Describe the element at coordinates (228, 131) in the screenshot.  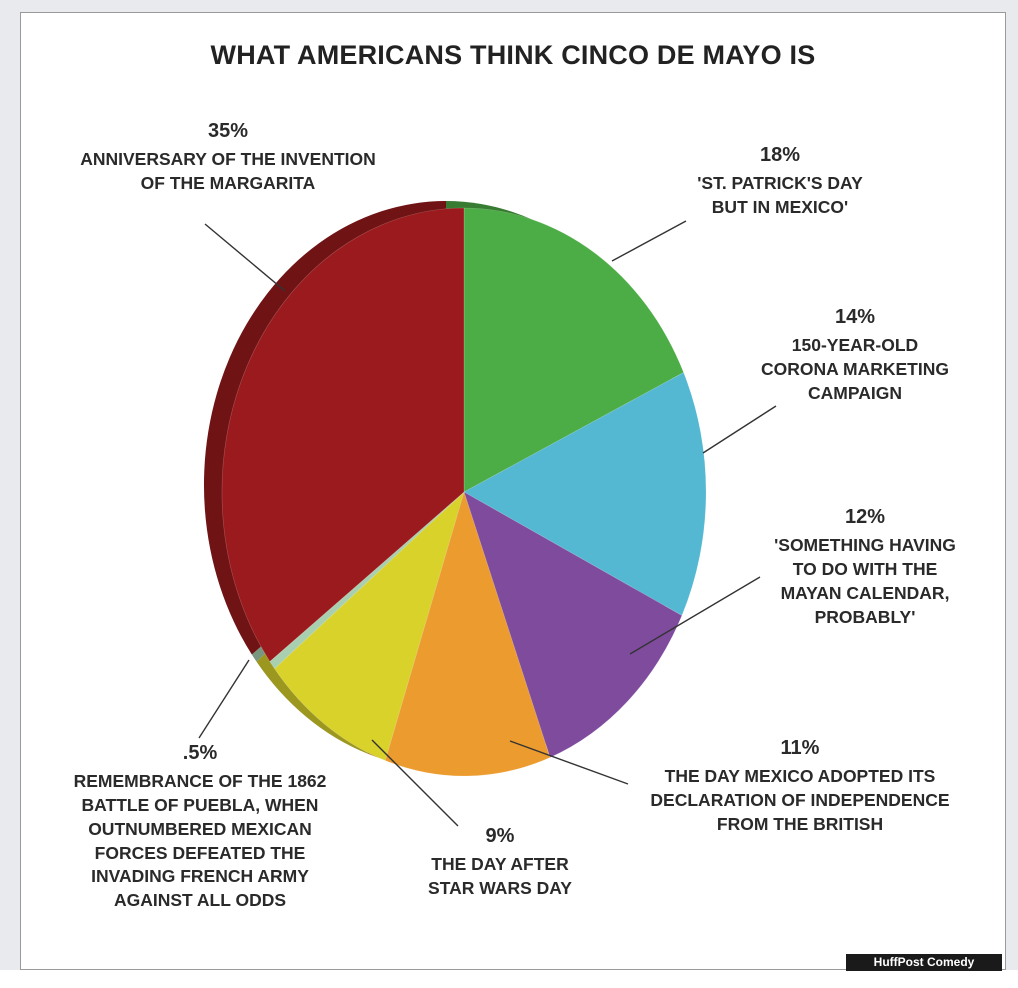
I see `slice-percent-6: 35%` at that location.